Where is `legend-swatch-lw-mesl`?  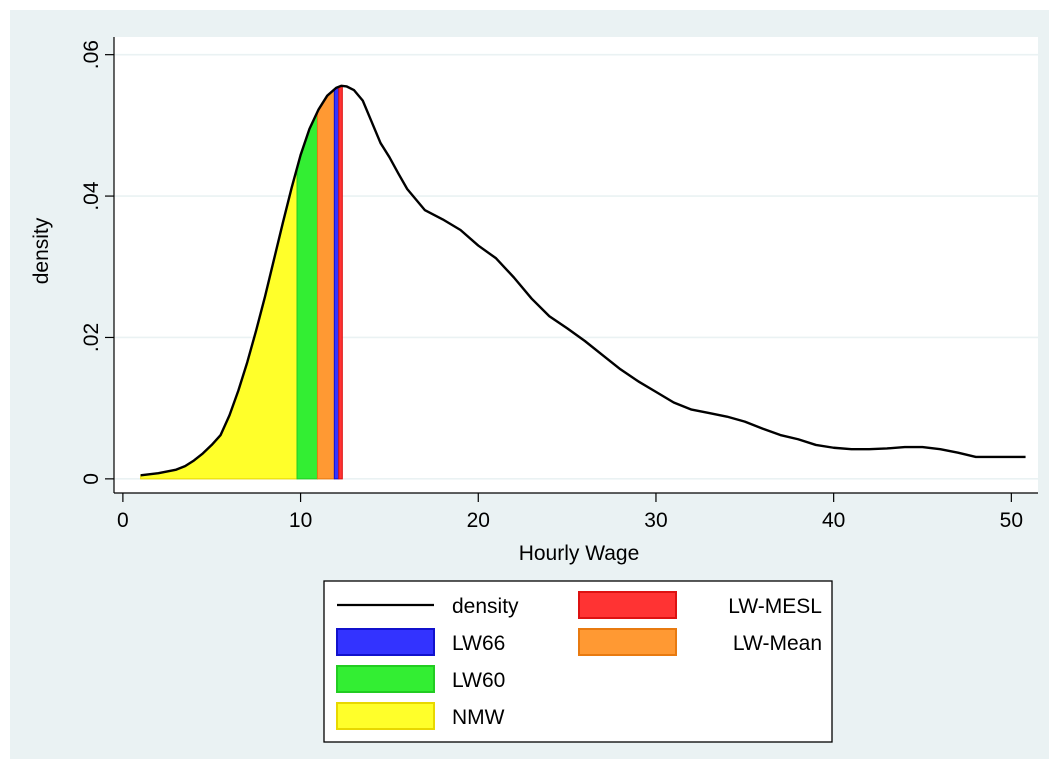
legend-swatch-lw-mesl is located at coordinates (627, 605).